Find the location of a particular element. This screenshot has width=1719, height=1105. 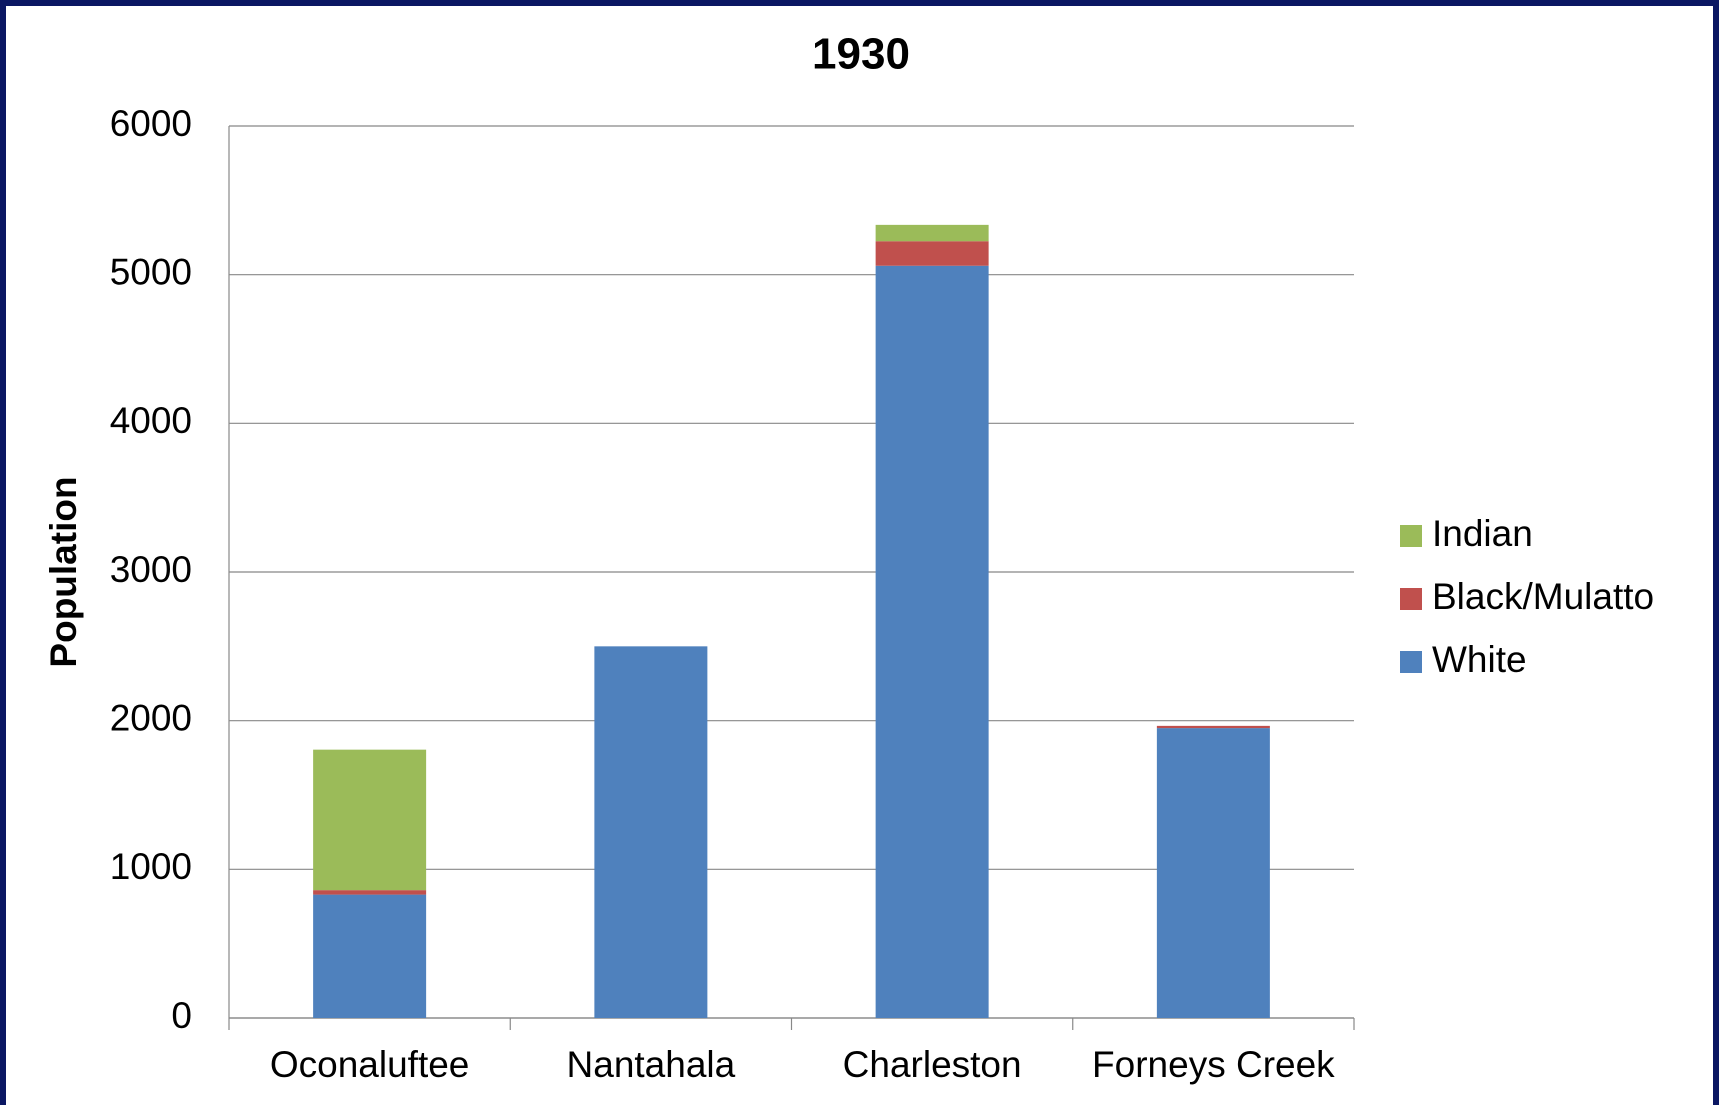

y-tick-label: 1000 is located at coordinates (151, 866).